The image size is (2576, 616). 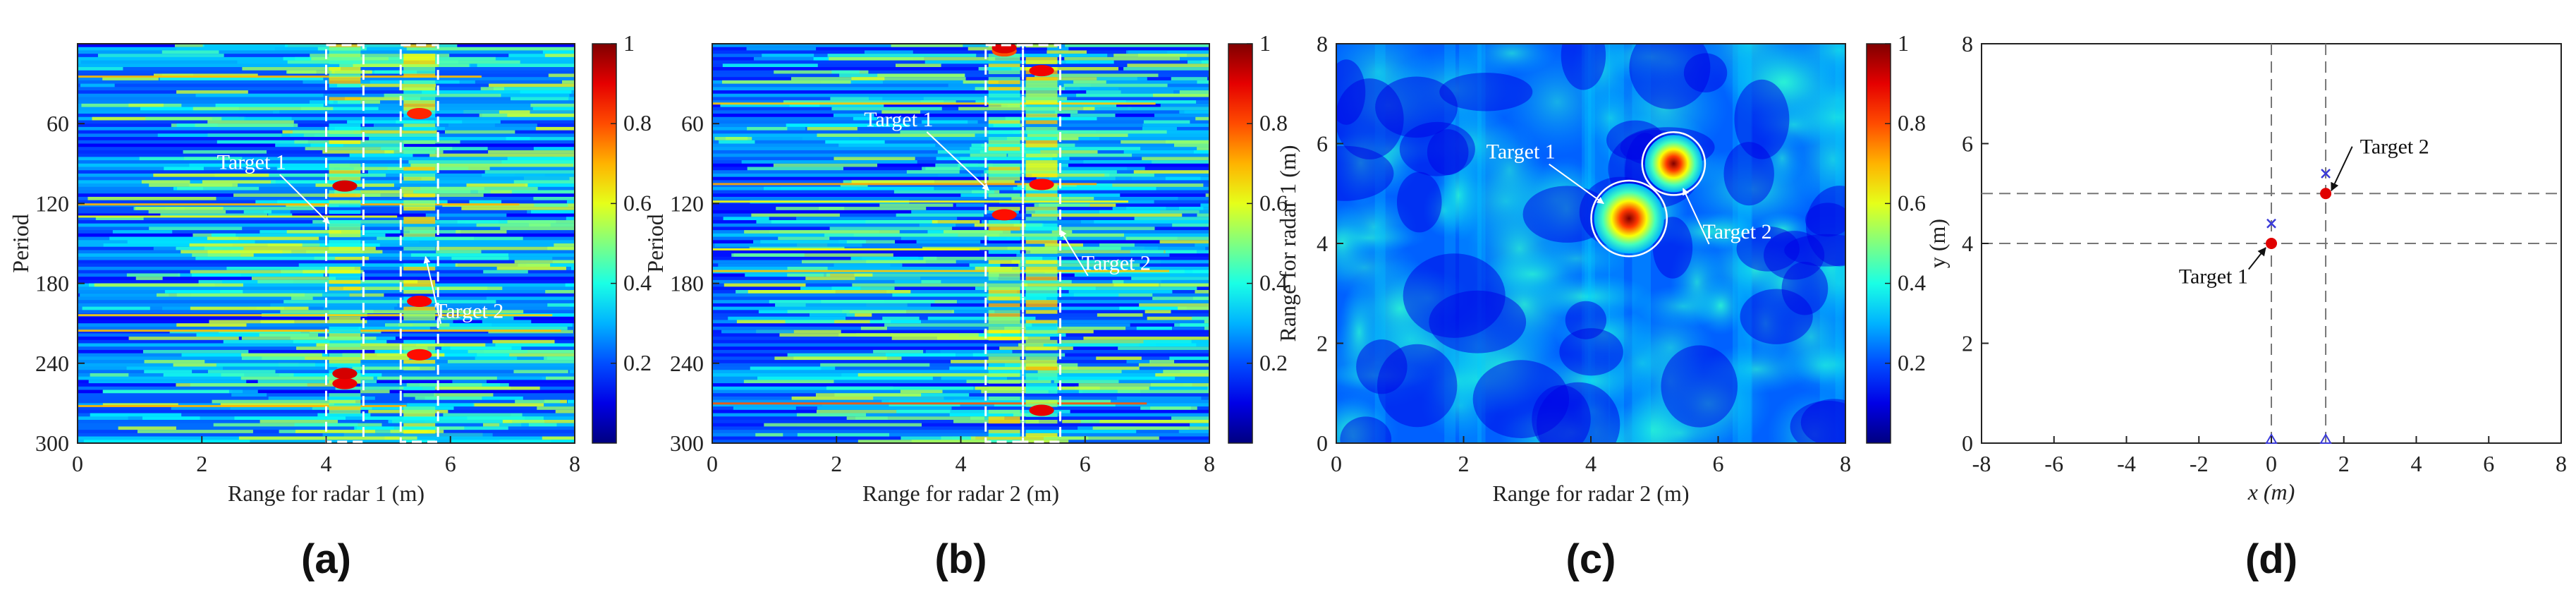 What do you see at coordinates (687, 443) in the screenshot?
I see `y-tick-label: 300` at bounding box center [687, 443].